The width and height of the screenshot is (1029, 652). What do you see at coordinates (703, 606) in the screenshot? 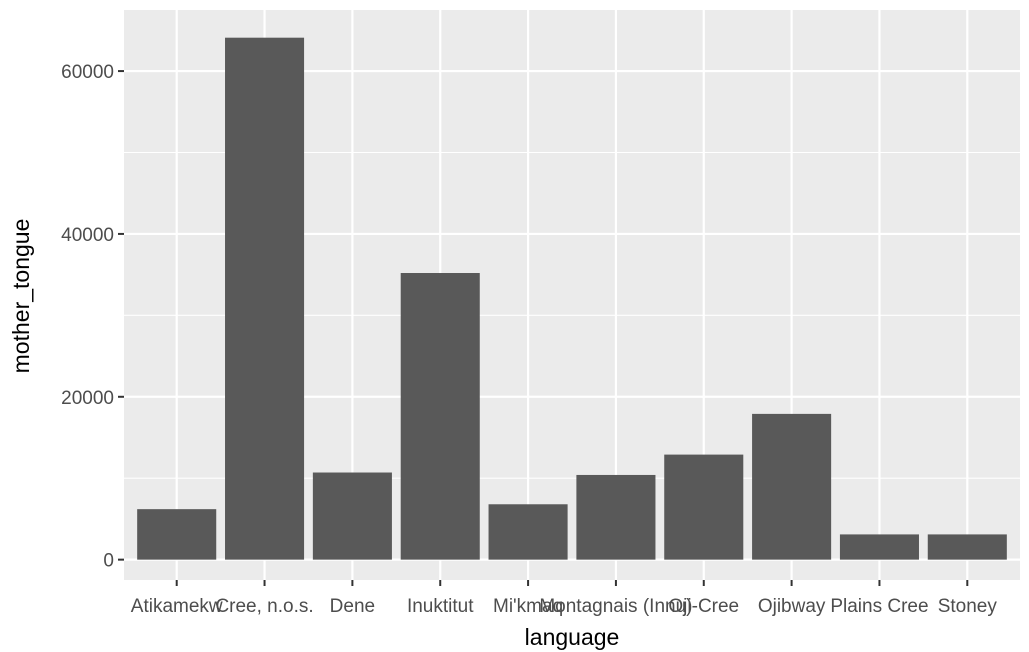
I see `x-tick-label: Oji-Cree` at bounding box center [703, 606].